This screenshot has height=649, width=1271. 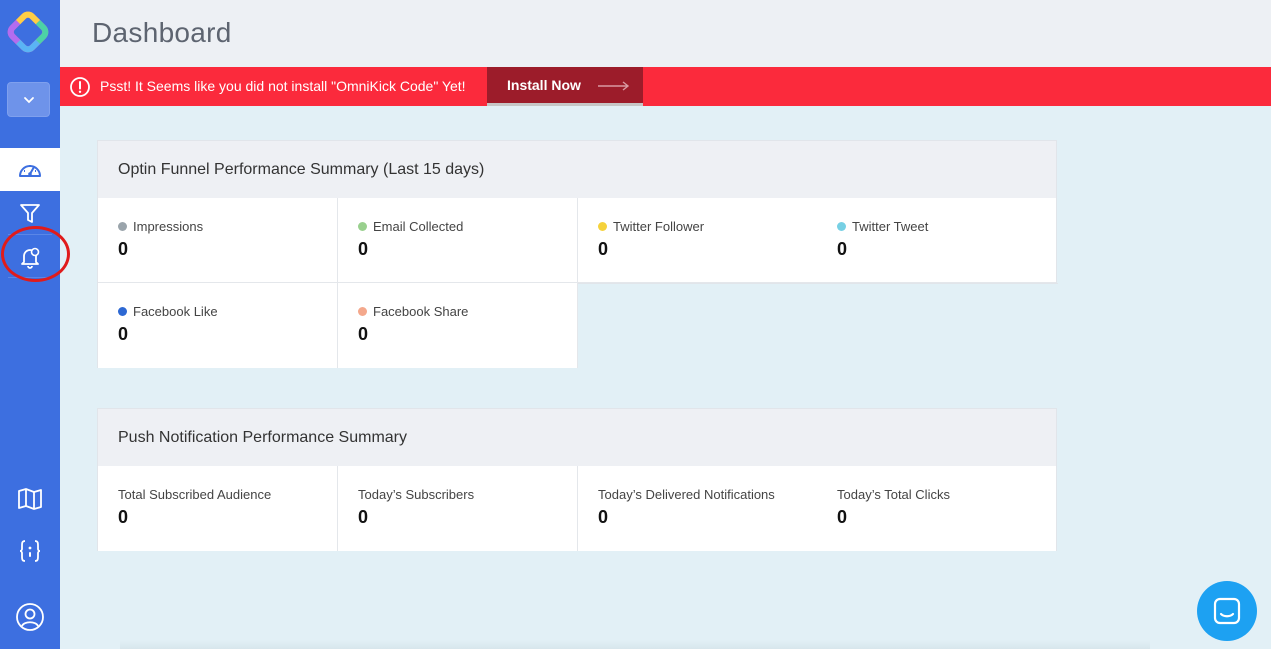 What do you see at coordinates (659, 226) in the screenshot?
I see `stat-label: Twitter Follower` at bounding box center [659, 226].